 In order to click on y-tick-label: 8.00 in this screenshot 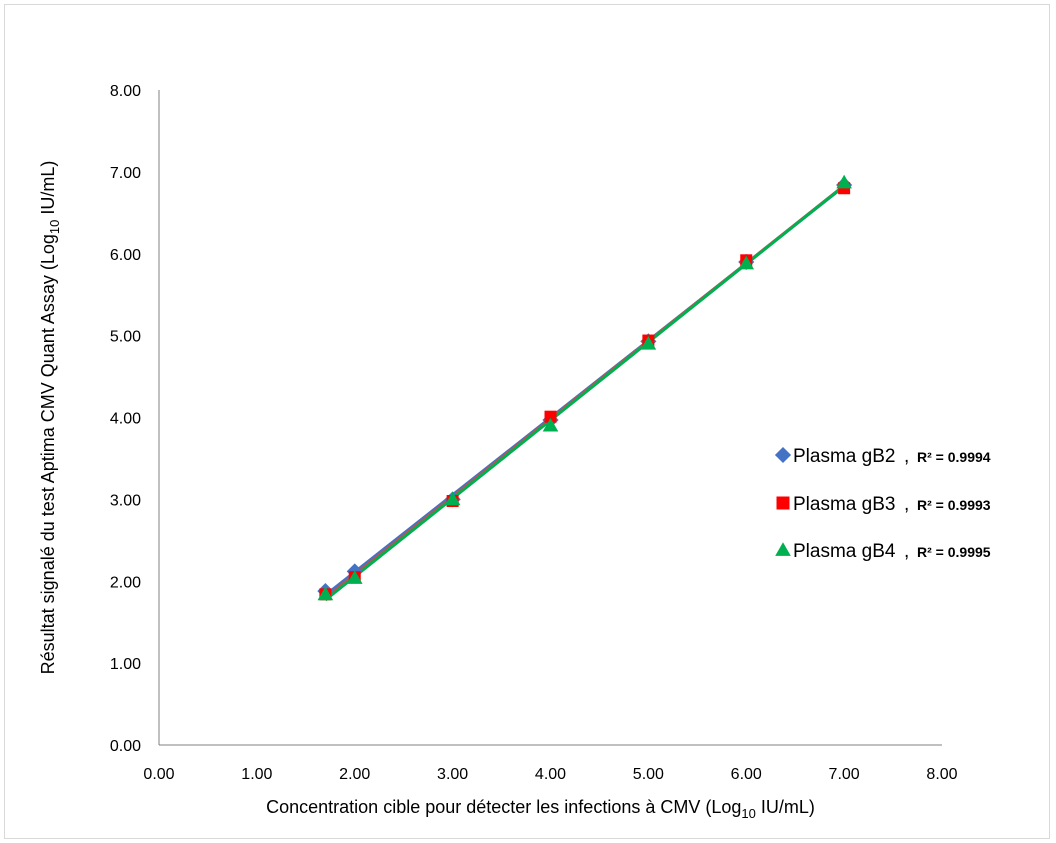, I will do `click(125, 91)`.